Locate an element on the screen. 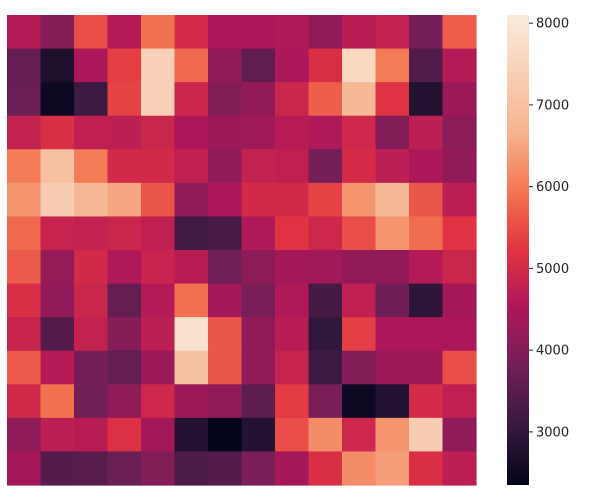  colorbar-tick-label: 5000 is located at coordinates (552, 269).